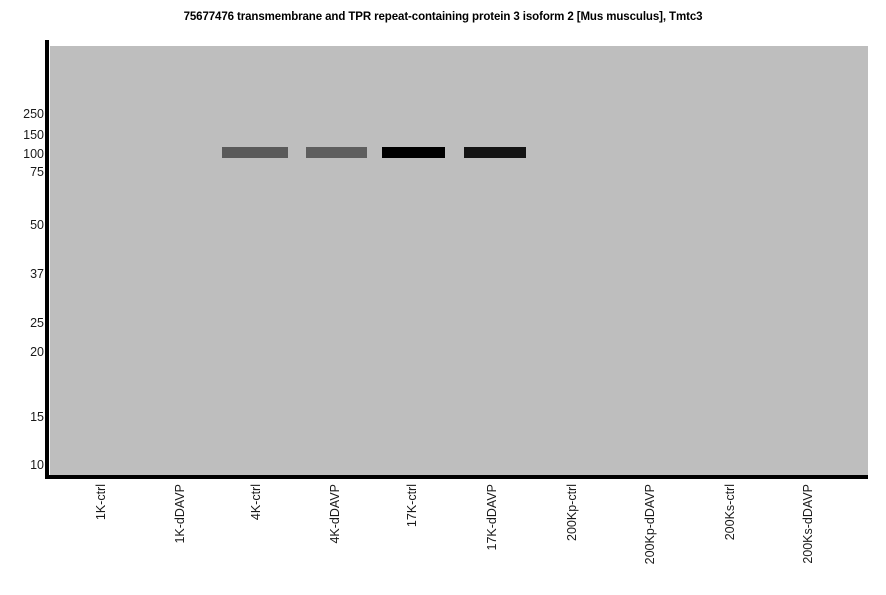 The image size is (886, 595). What do you see at coordinates (22, 297) in the screenshot?
I see `y-axis-tick-labels: 250 150 100 75 50 37 25 20 15 10` at bounding box center [22, 297].